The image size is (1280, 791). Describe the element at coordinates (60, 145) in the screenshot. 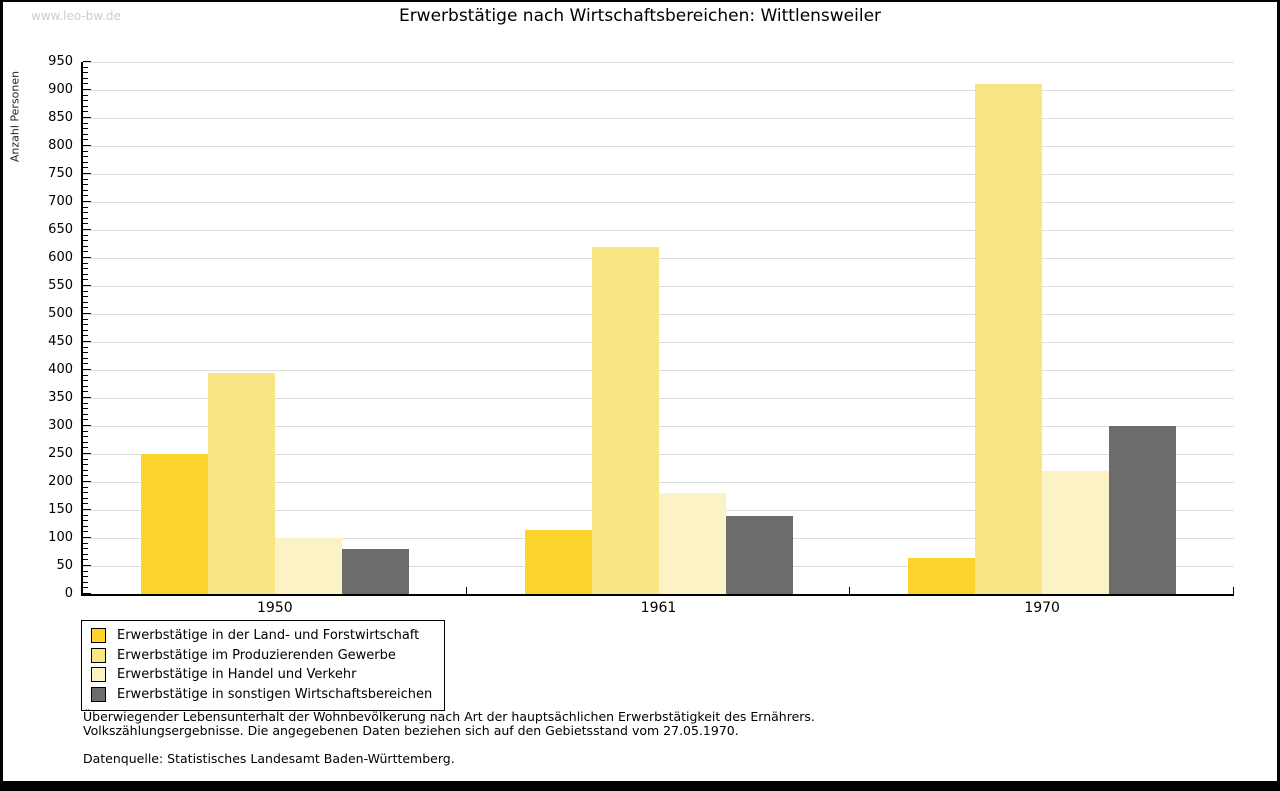

I see `y-axis-tick-label: 800` at that location.